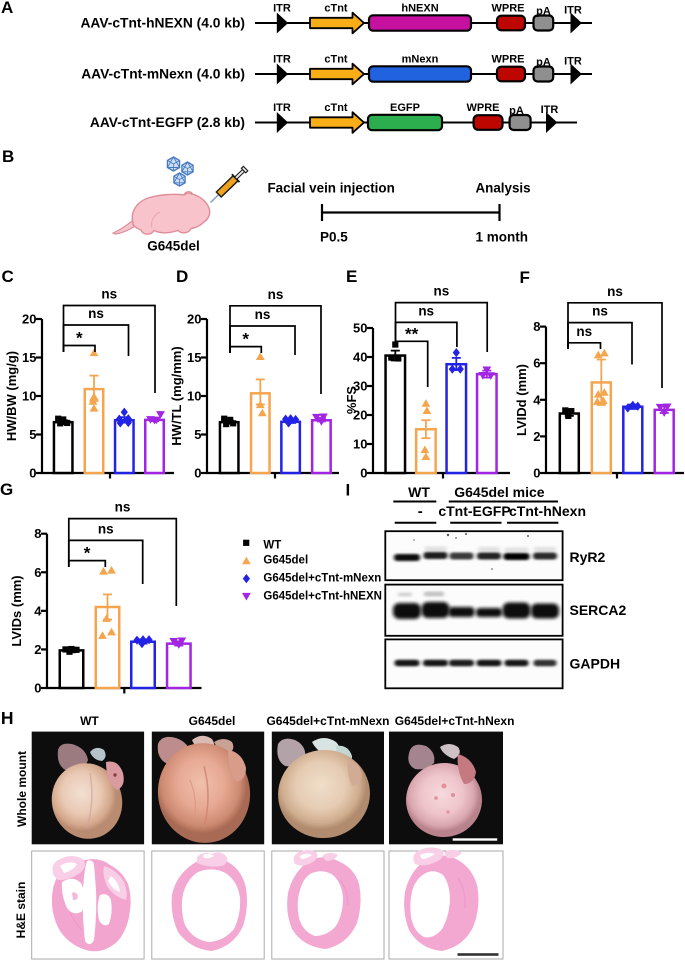  I want to click on svg-text: cTnt-hNexn, so click(547, 511).